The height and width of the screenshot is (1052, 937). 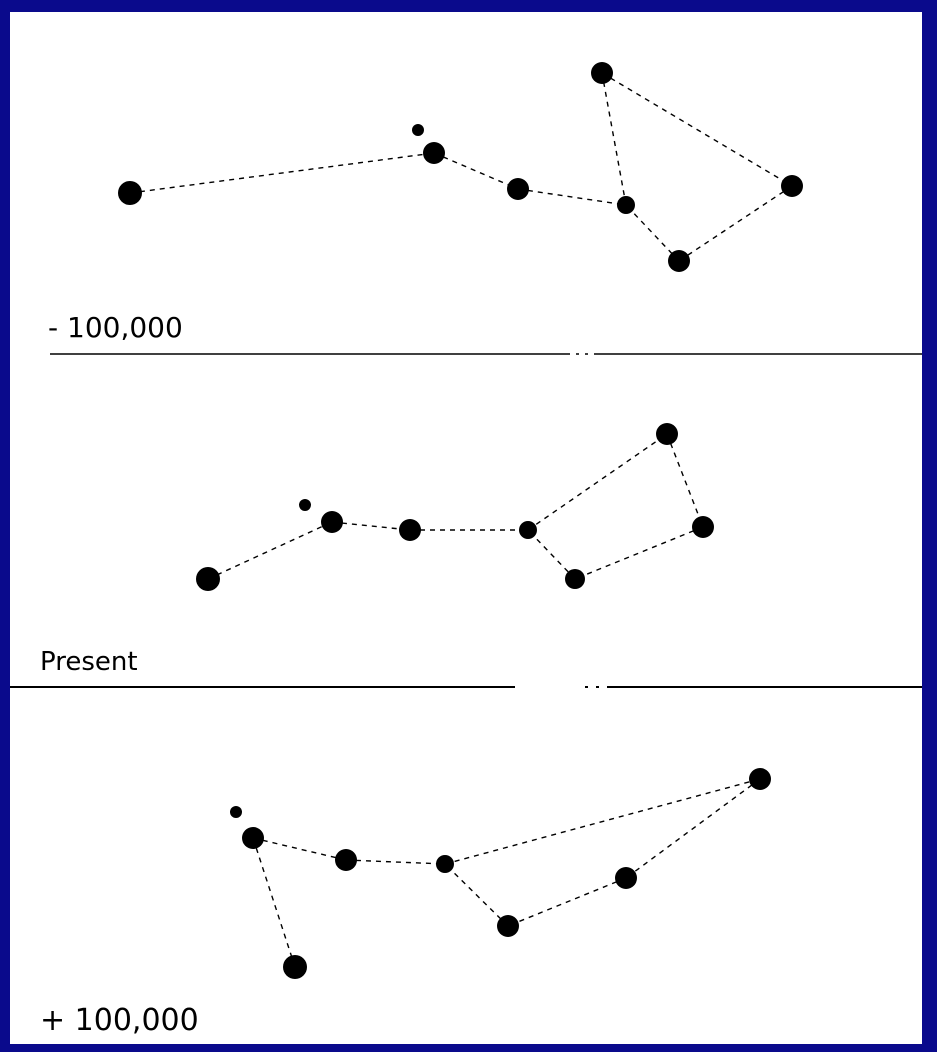 What do you see at coordinates (115, 327) in the screenshot?
I see `panel-label: - 100,000` at bounding box center [115, 327].